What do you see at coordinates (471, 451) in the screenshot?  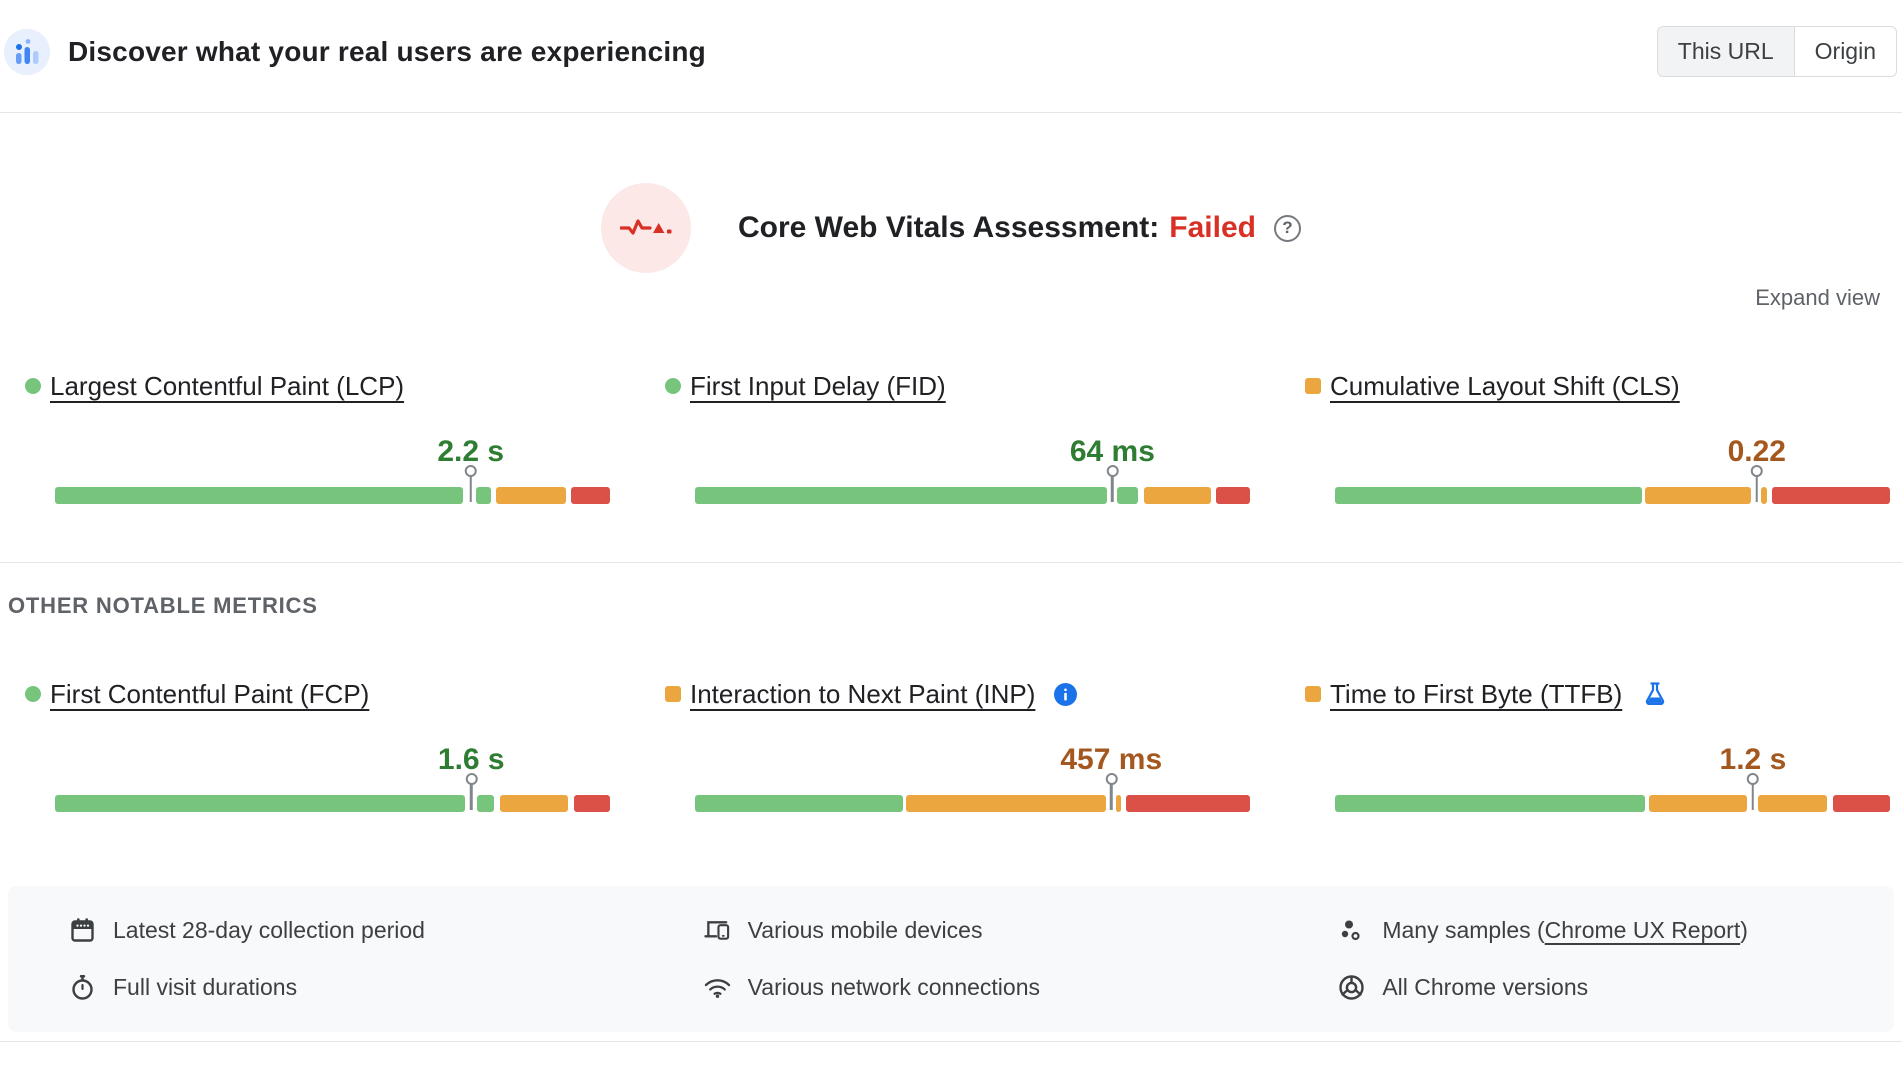 I see `metric-value: 2.2 s` at bounding box center [471, 451].